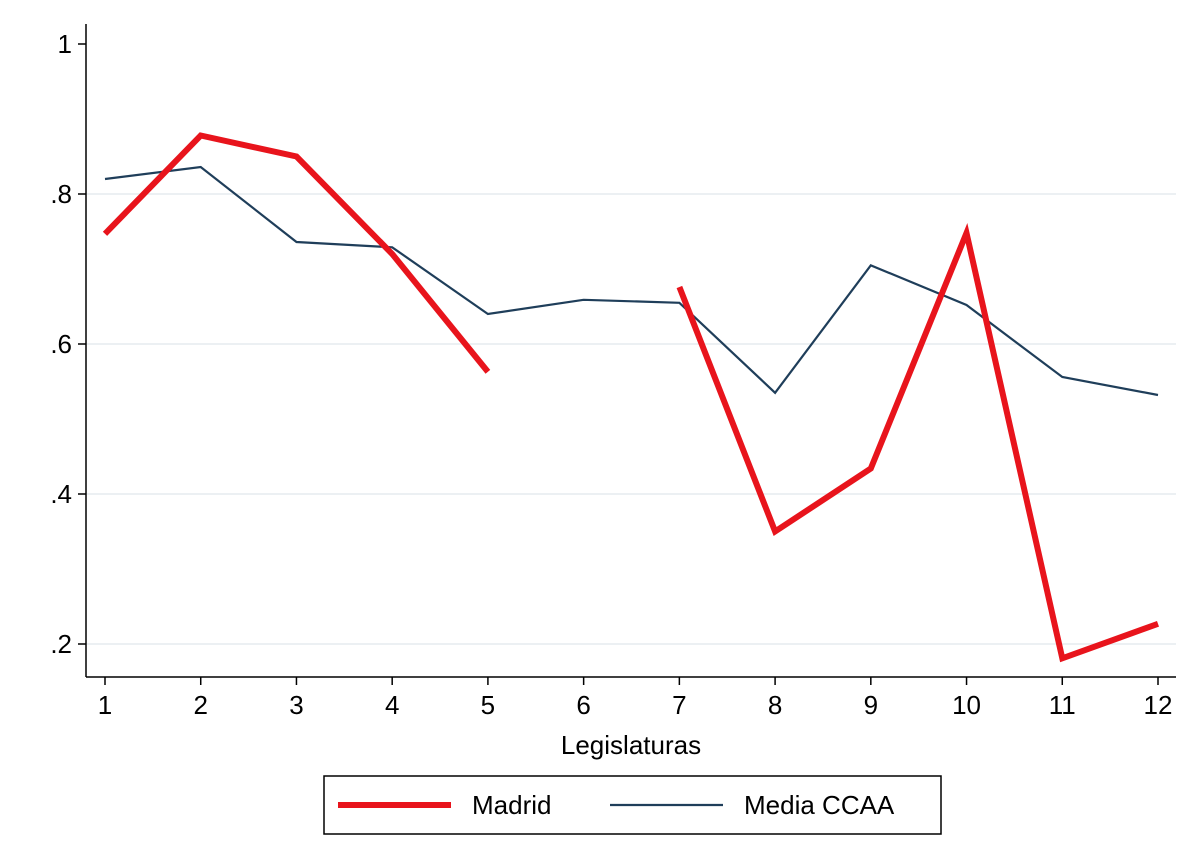 This screenshot has width=1200, height=867. What do you see at coordinates (61, 344) in the screenshot?
I see `y-tick-label: .6` at bounding box center [61, 344].